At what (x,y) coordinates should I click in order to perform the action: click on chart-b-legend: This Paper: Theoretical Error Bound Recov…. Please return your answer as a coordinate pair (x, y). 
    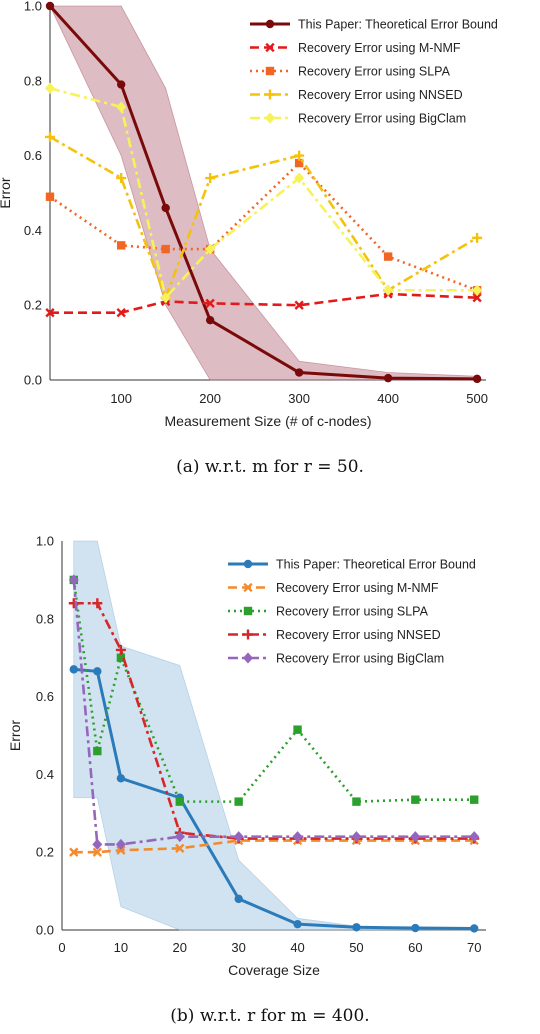
    Looking at the image, I should click on (352, 612).